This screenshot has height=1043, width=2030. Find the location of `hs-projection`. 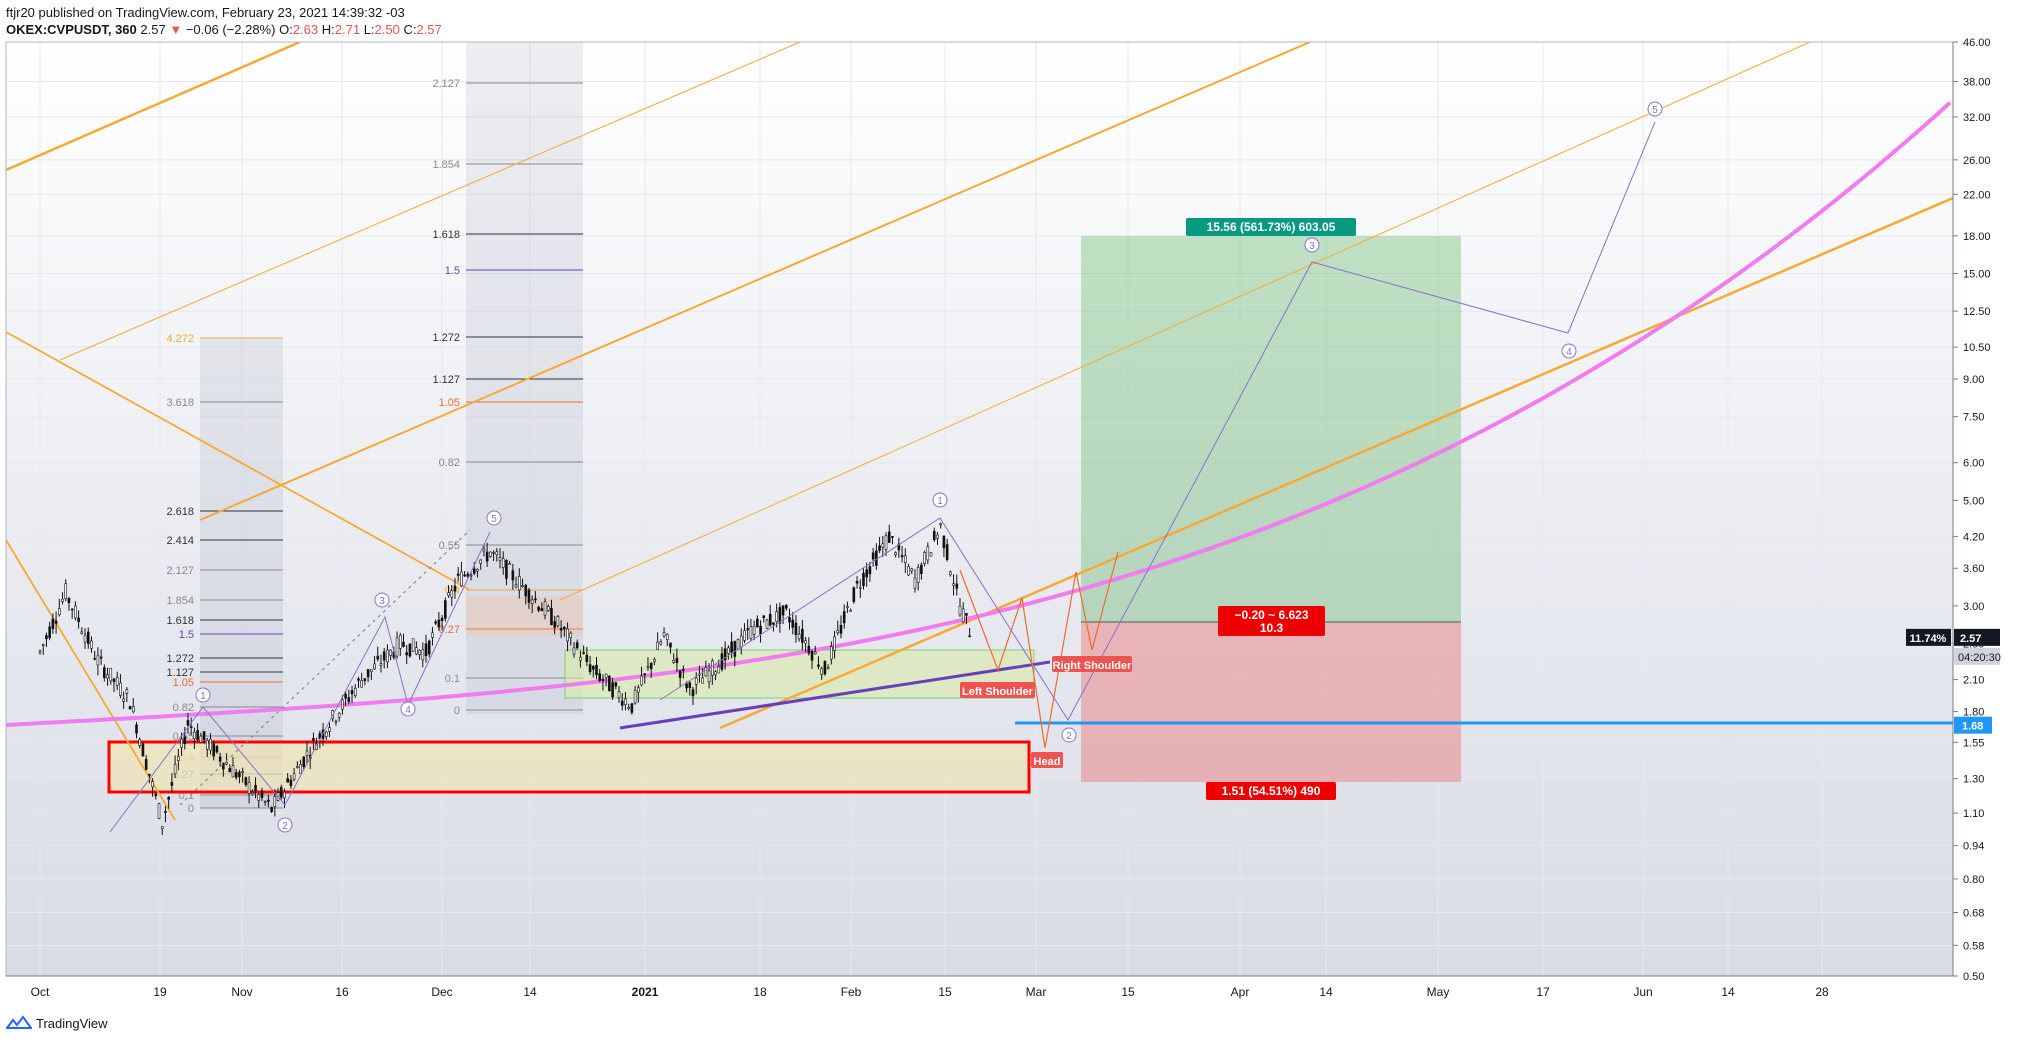

hs-projection is located at coordinates (1039, 650).